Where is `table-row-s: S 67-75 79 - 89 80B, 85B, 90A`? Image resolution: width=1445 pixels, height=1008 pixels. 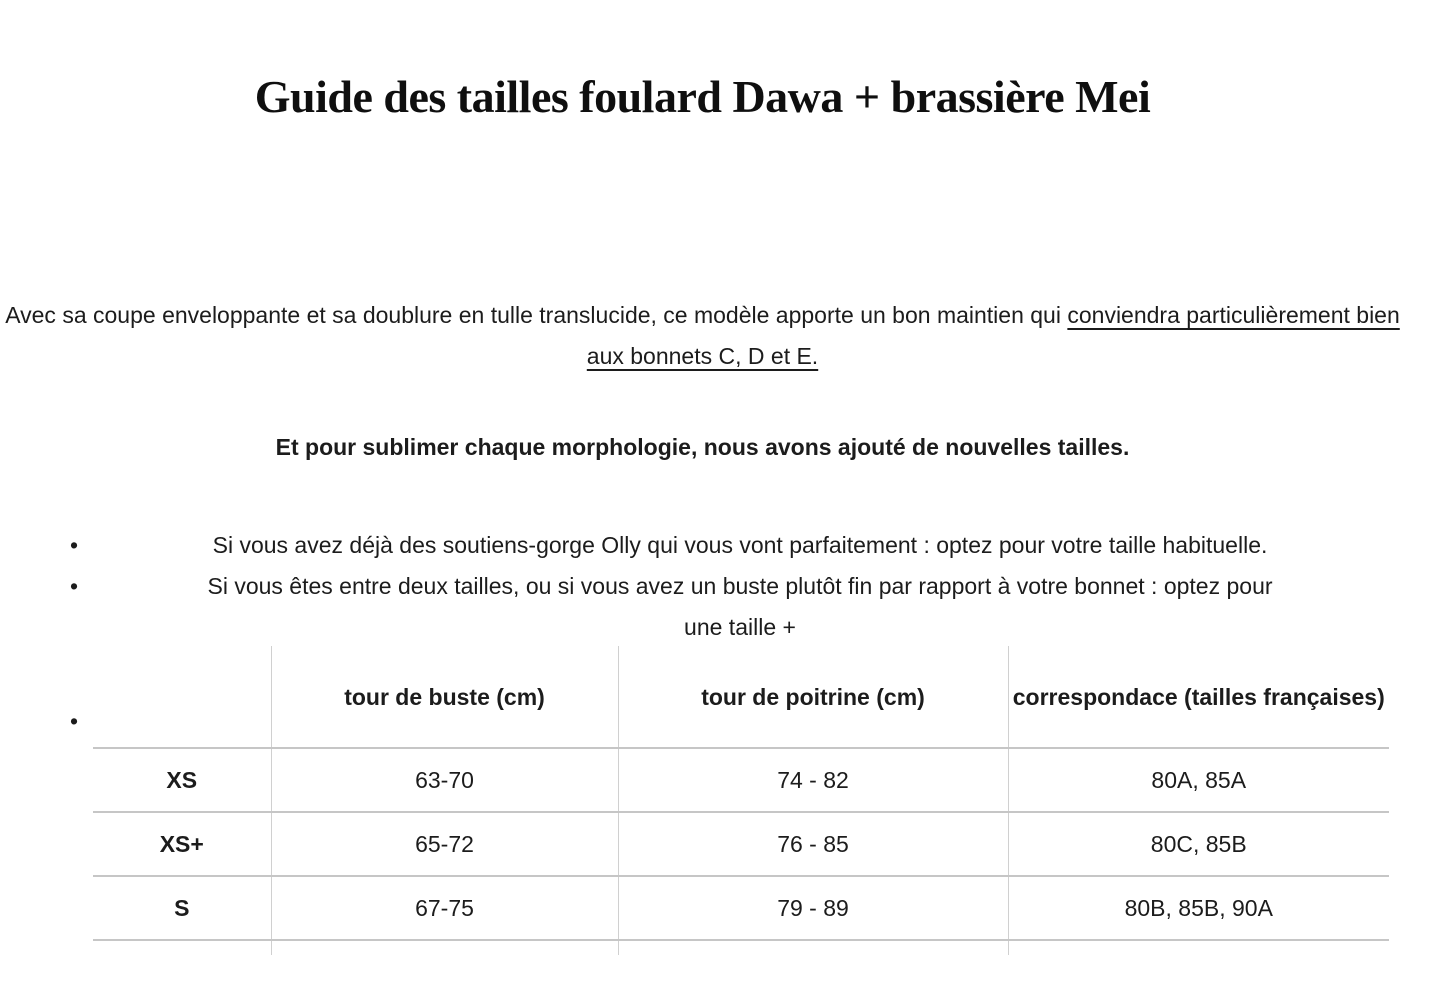
table-row-s: S 67-75 79 - 89 80B, 85B, 90A is located at coordinates (741, 908).